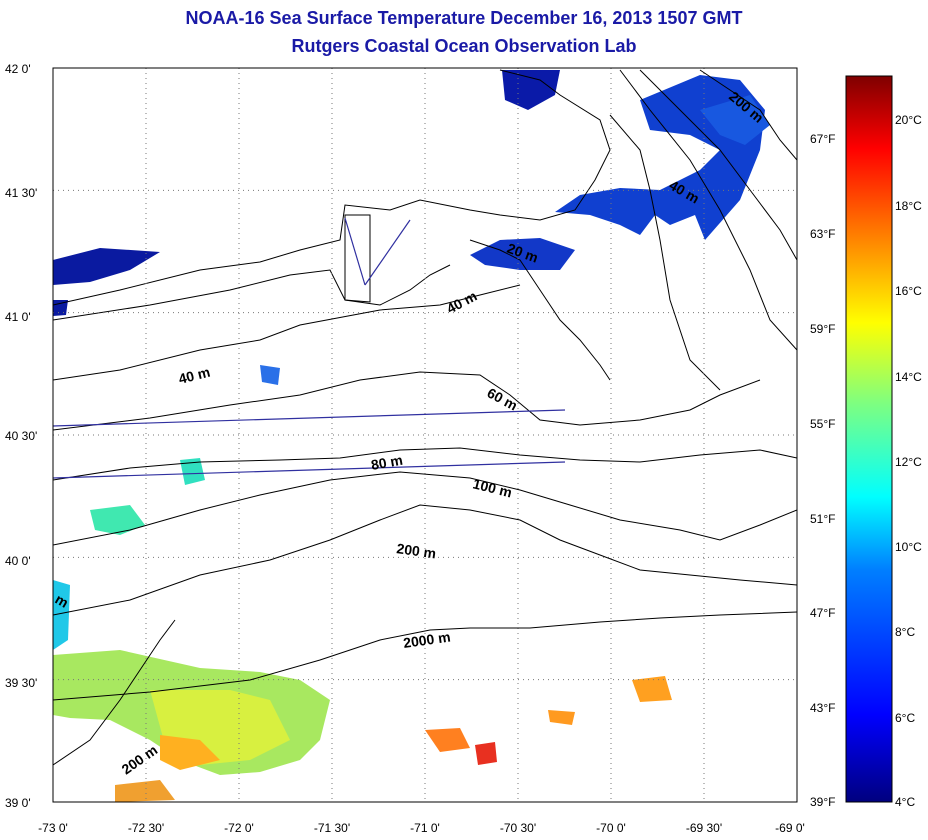  What do you see at coordinates (332, 828) in the screenshot?
I see `lon-label: -71 30'` at bounding box center [332, 828].